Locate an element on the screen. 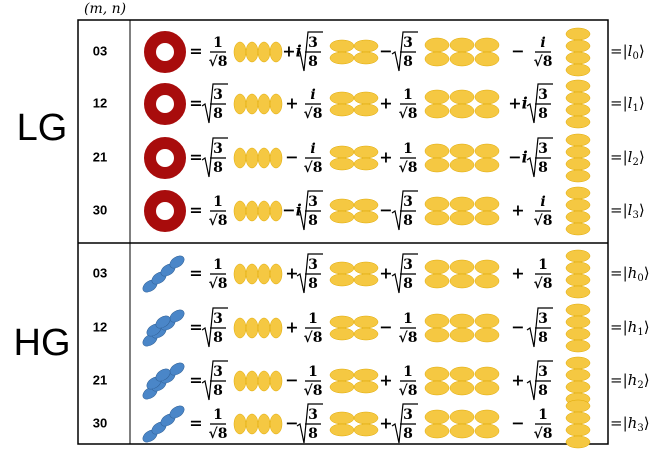 Image resolution: width=659 pixels, height=456 pixels. section-label: HG is located at coordinates (42, 343).